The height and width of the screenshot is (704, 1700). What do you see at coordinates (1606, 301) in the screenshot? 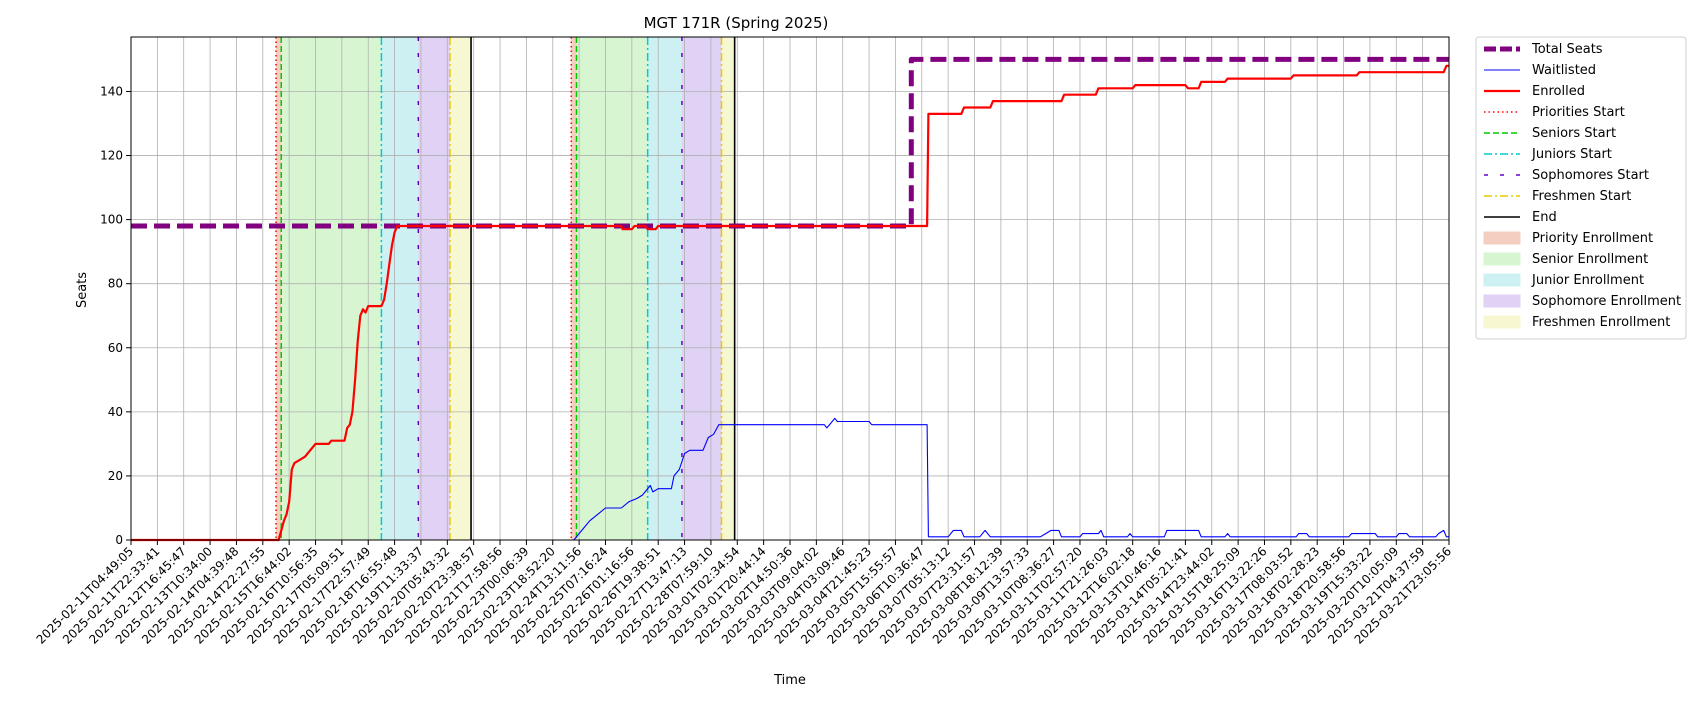
I see `legend-label: Sophomore Enrollment` at bounding box center [1606, 301].